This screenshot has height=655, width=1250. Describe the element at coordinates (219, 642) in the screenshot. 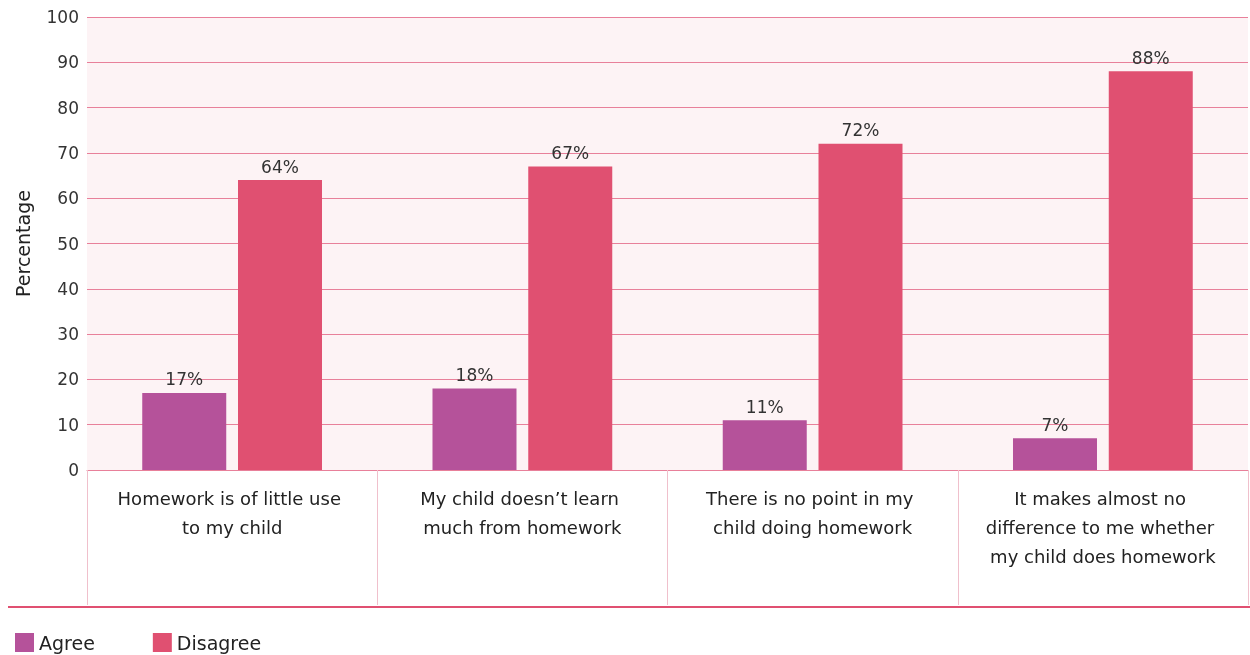

I see `legend-label: Disagree` at that location.